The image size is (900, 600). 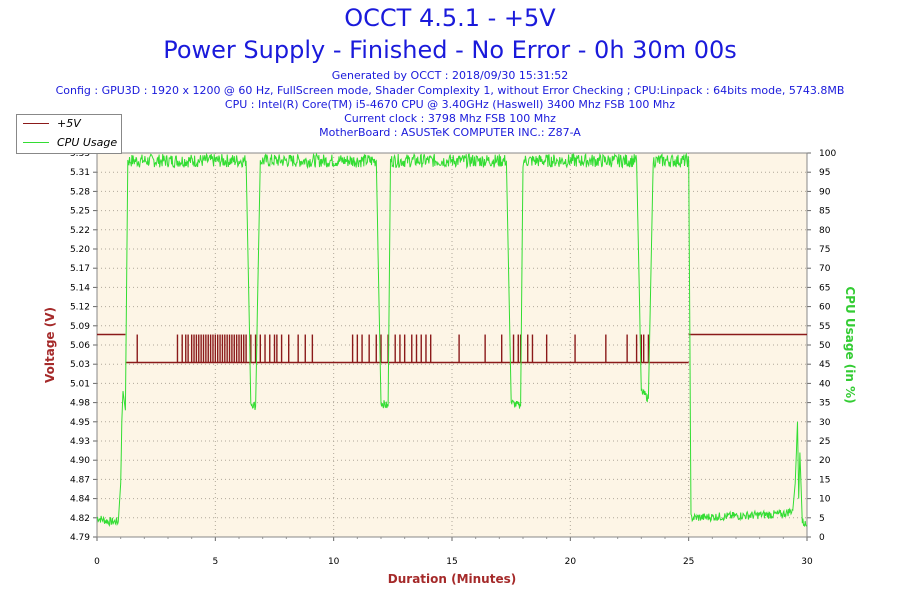 What do you see at coordinates (825, 192) in the screenshot?
I see `y2-tick-label: 90` at bounding box center [825, 192].